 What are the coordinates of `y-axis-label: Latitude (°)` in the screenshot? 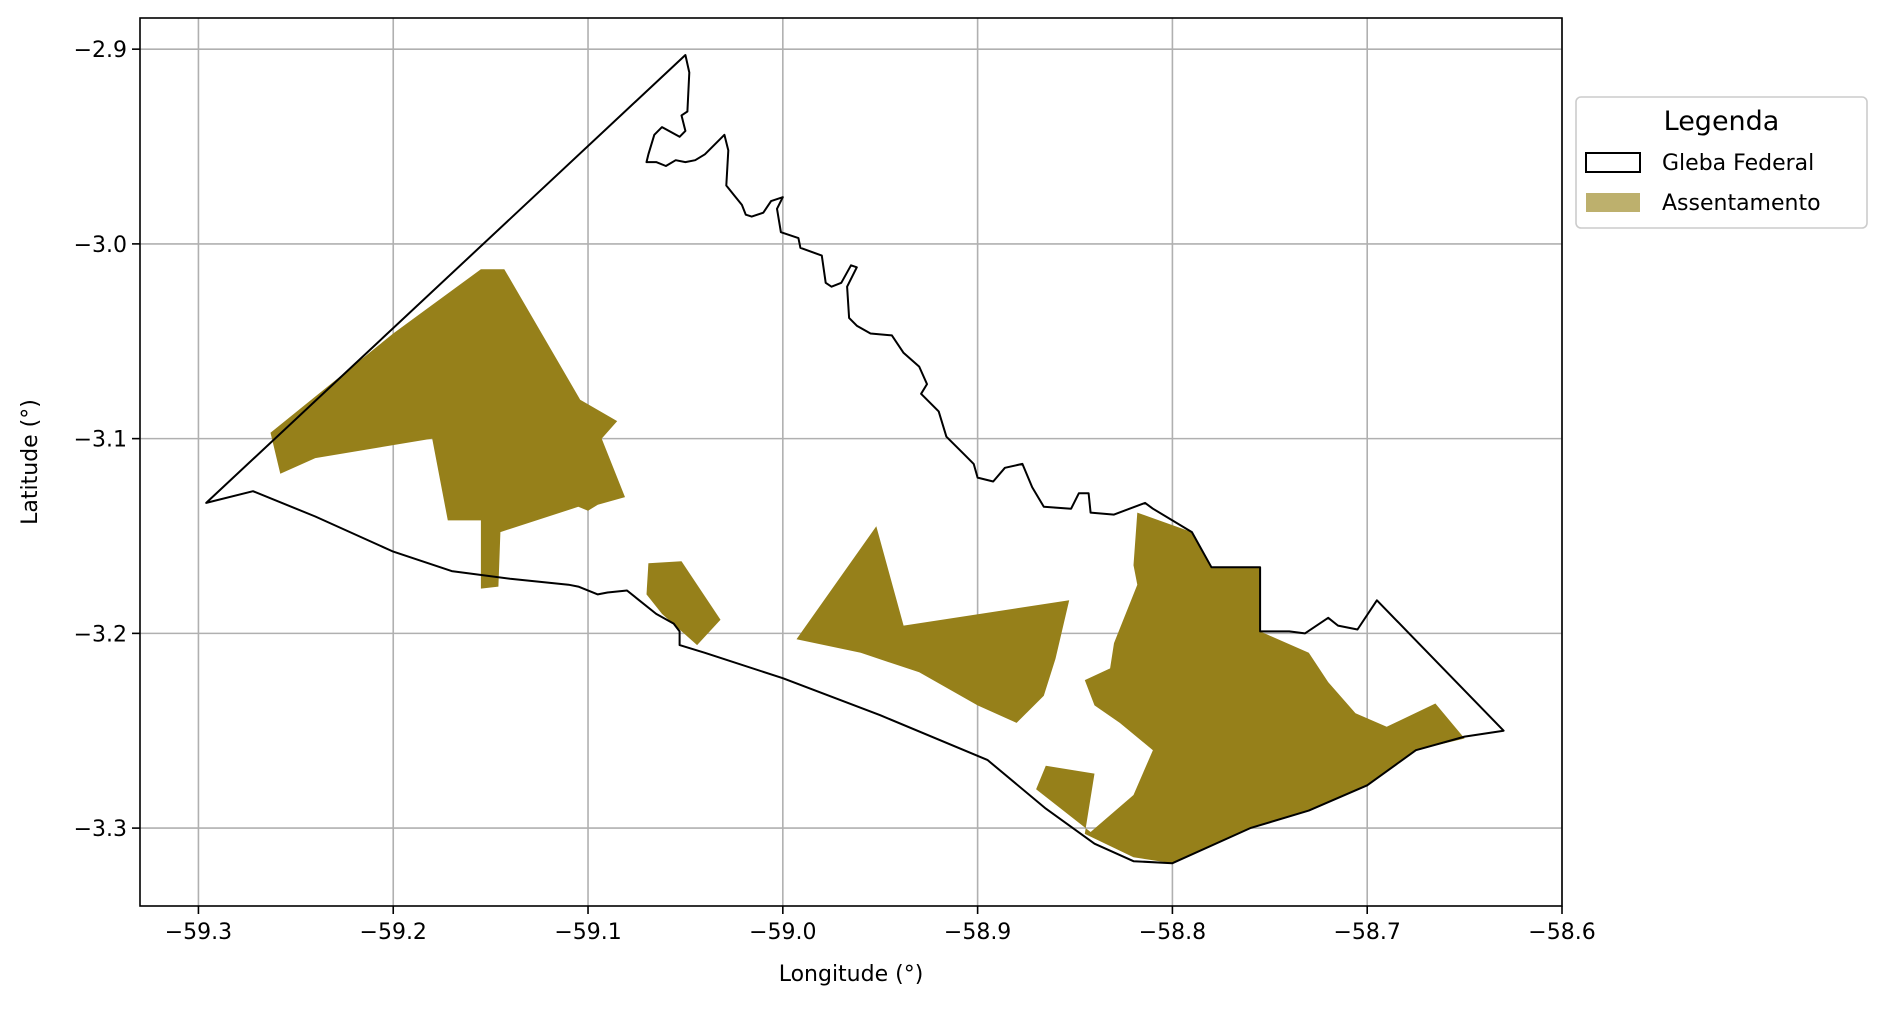 It's located at (30, 462).